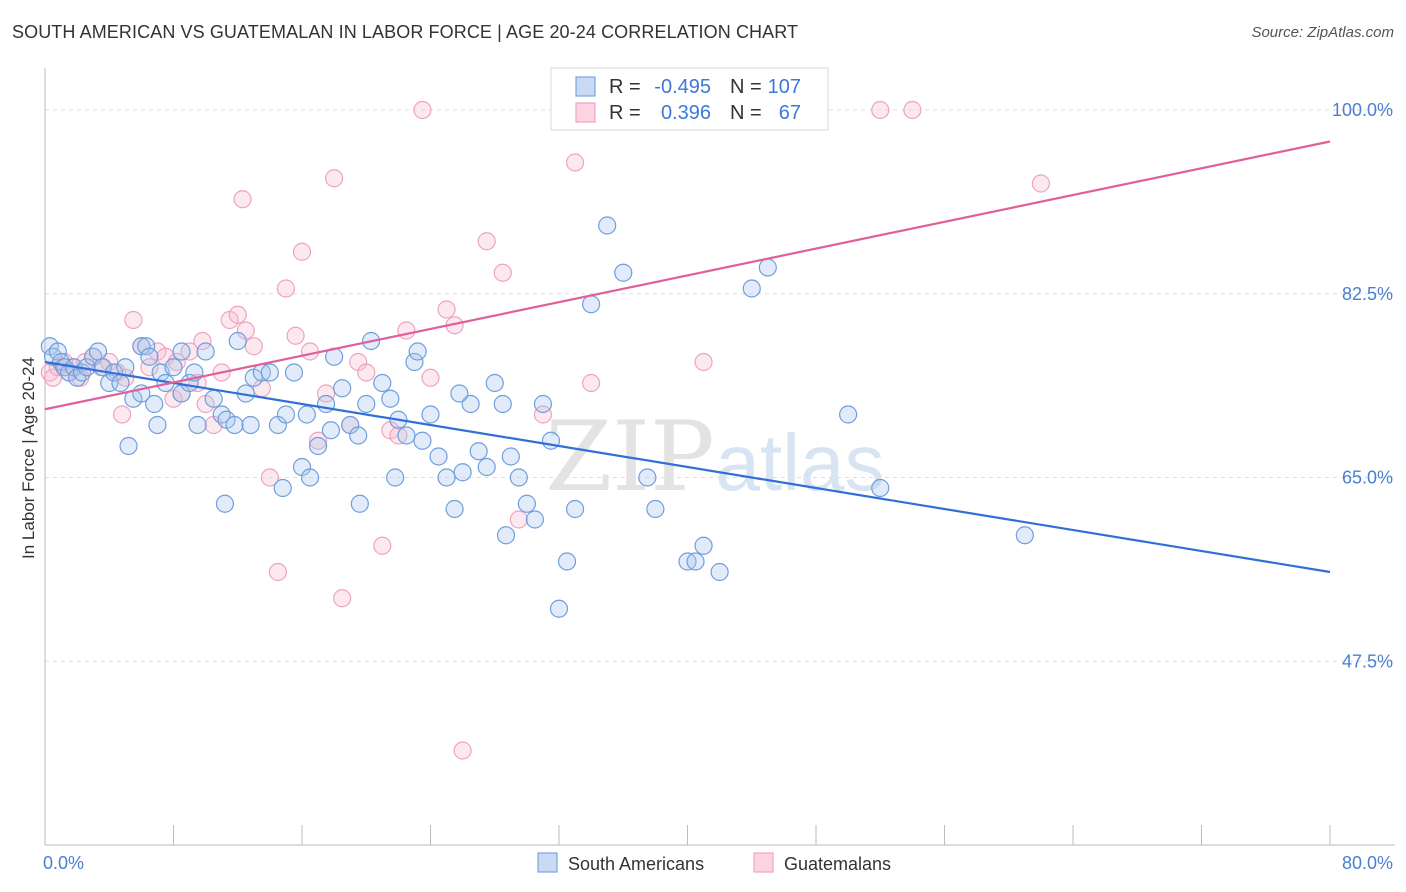 The image size is (1406, 892). What do you see at coordinates (746, 113) in the screenshot?
I see `legend-n-label-2: N =` at bounding box center [746, 113].